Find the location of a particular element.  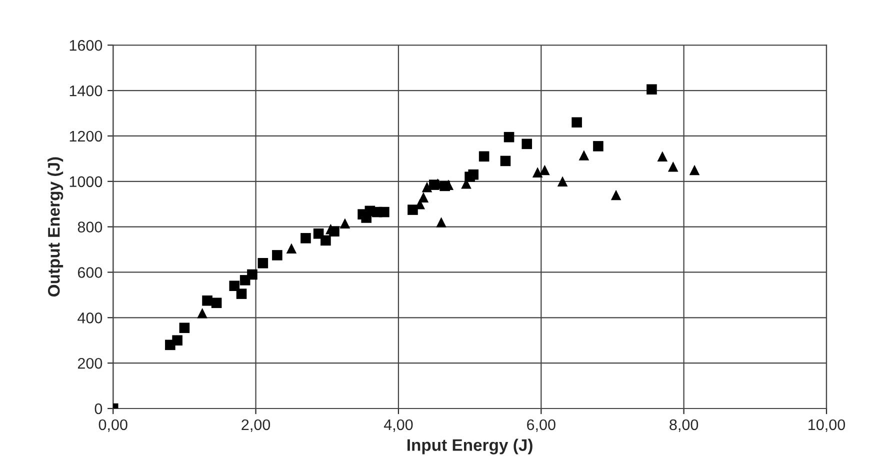

x-tick-label: 6,00 is located at coordinates (541, 425).